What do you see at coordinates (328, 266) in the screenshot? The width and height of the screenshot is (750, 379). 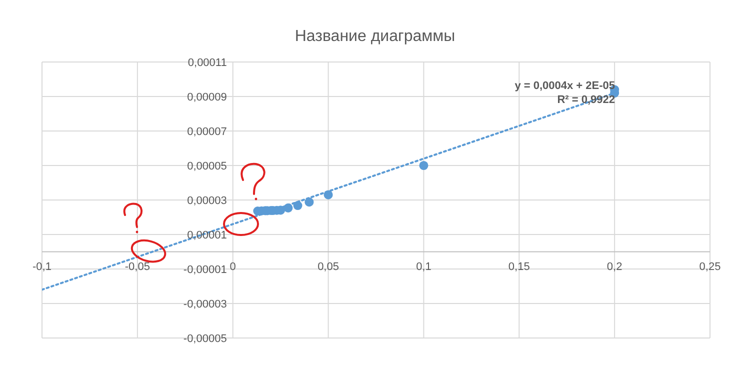 I see `x-tick-label: 0,05` at bounding box center [328, 266].